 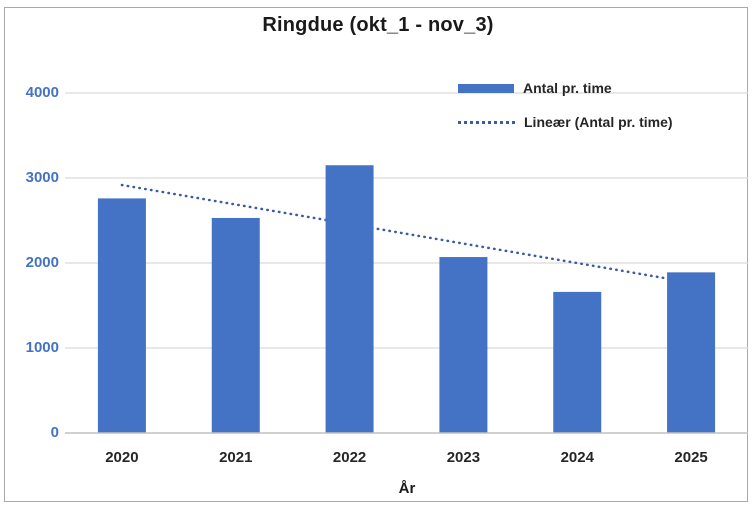 I want to click on dotted-line-swatch-icon, so click(x=486, y=122).